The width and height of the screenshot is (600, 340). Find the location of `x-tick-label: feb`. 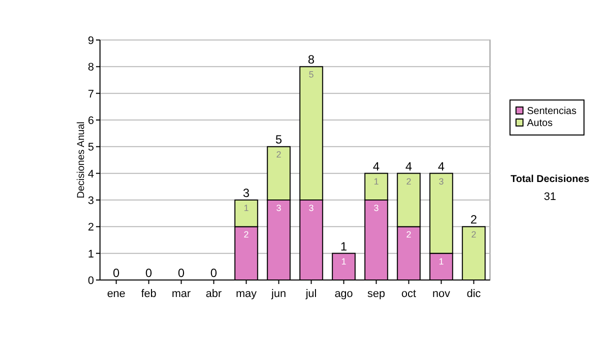

x-tick-label: feb is located at coordinates (148, 294).